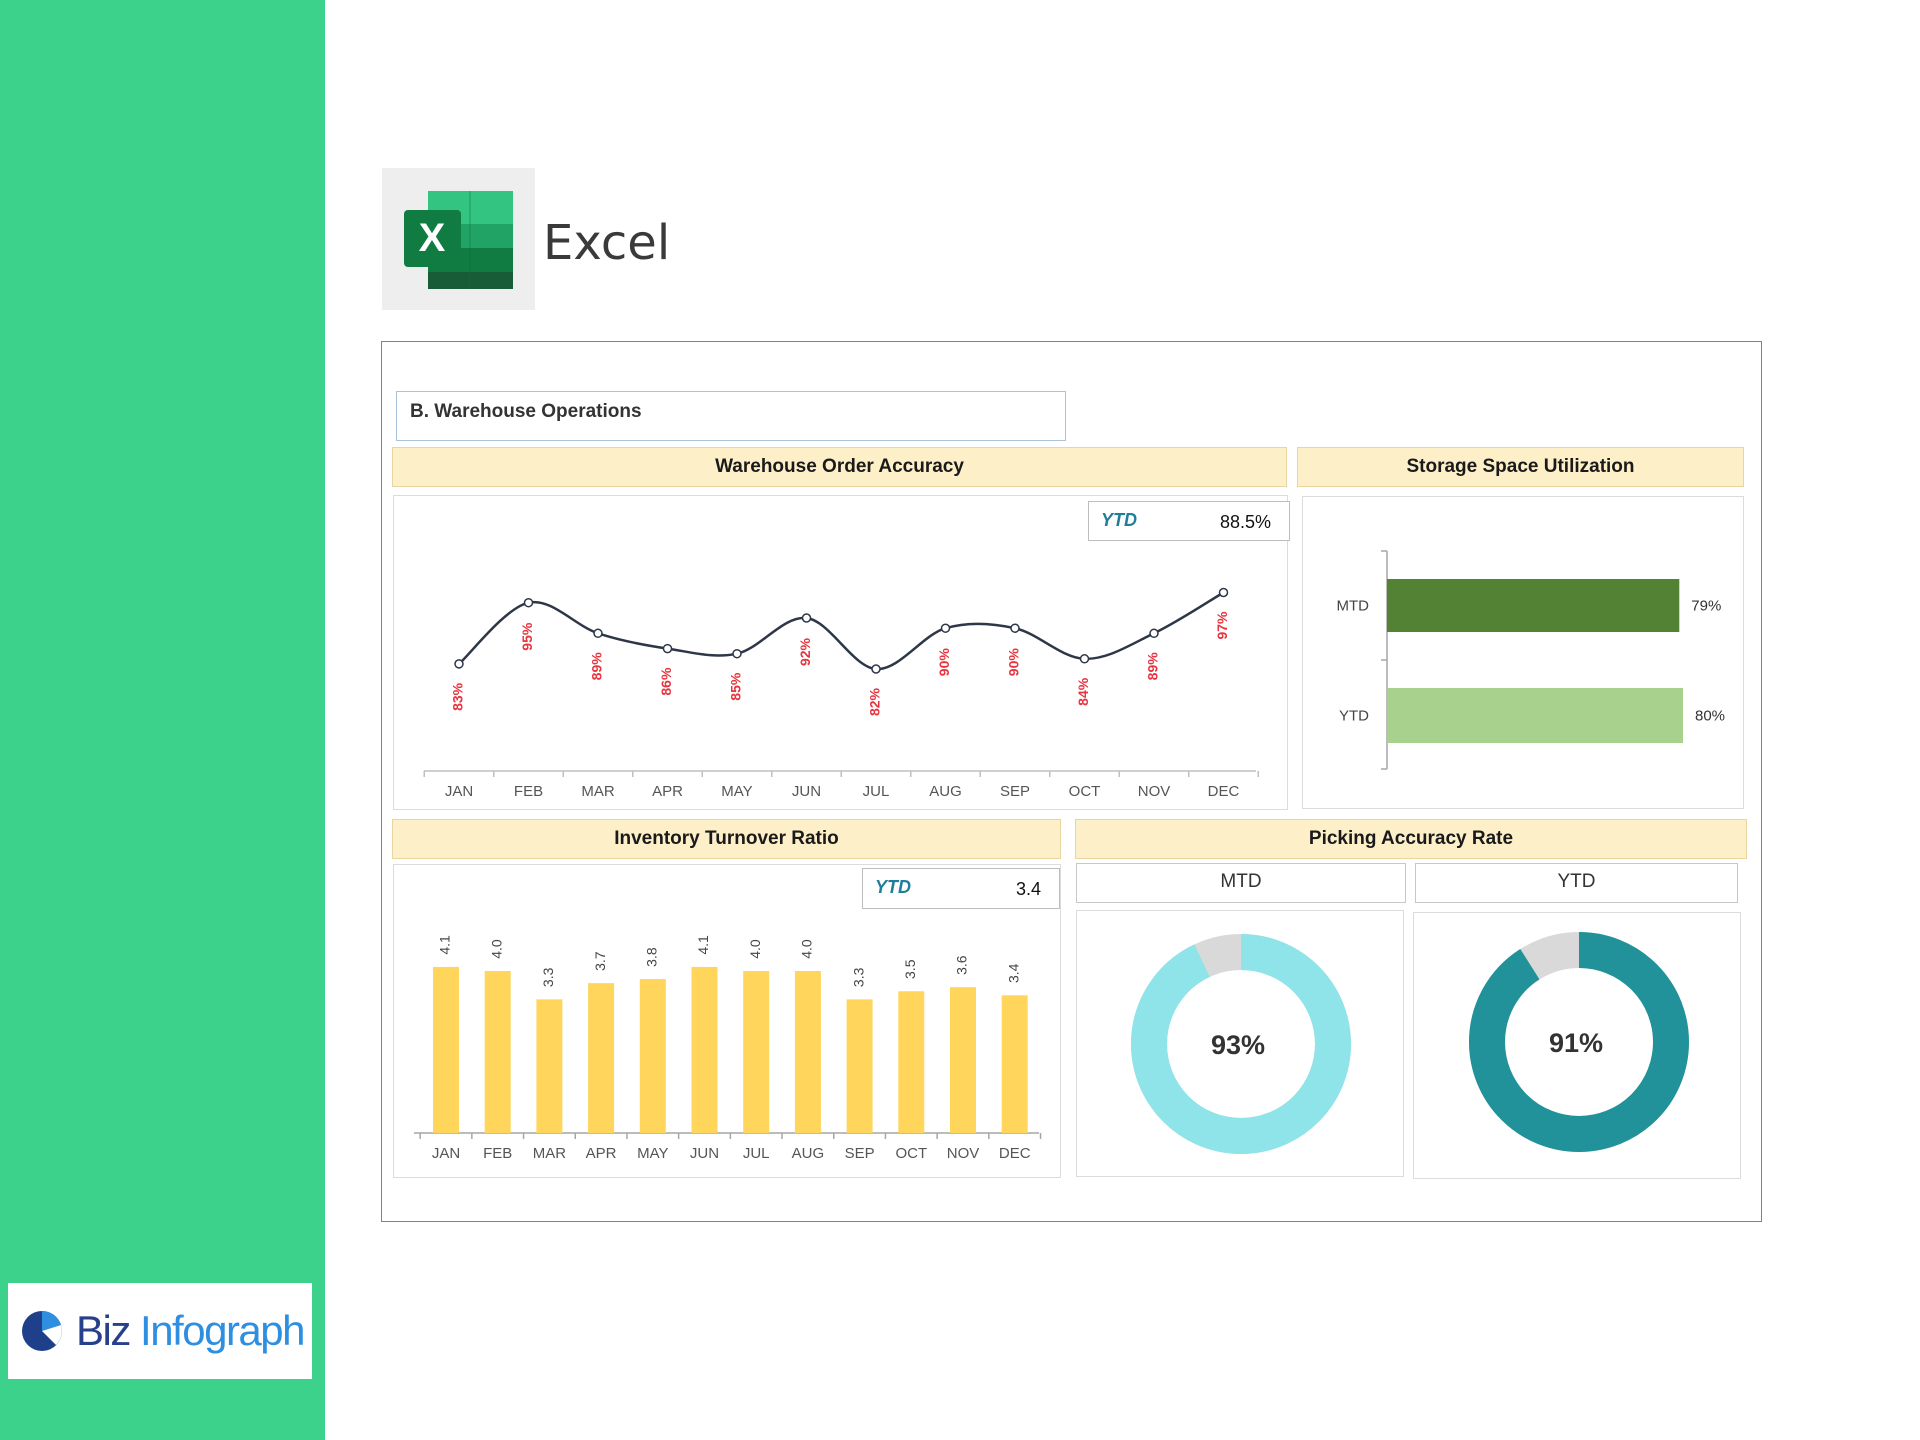 This screenshot has height=1440, width=1920. I want to click on turnover-data-label: 3.8, so click(652, 957).